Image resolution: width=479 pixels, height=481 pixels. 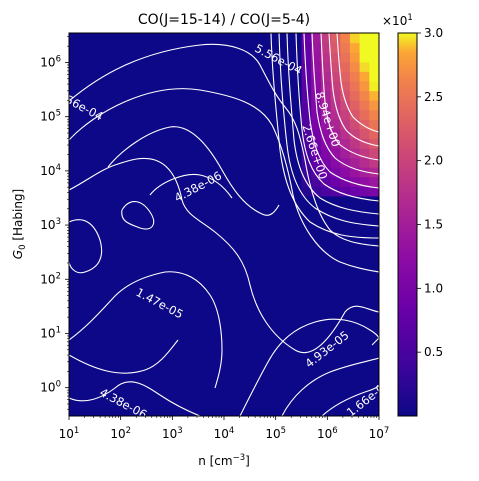 I want to click on y-axis: 10⁰ 10¹ 10² 10³ 10⁴ 10⁵ 10⁶, so click(x=54, y=223).